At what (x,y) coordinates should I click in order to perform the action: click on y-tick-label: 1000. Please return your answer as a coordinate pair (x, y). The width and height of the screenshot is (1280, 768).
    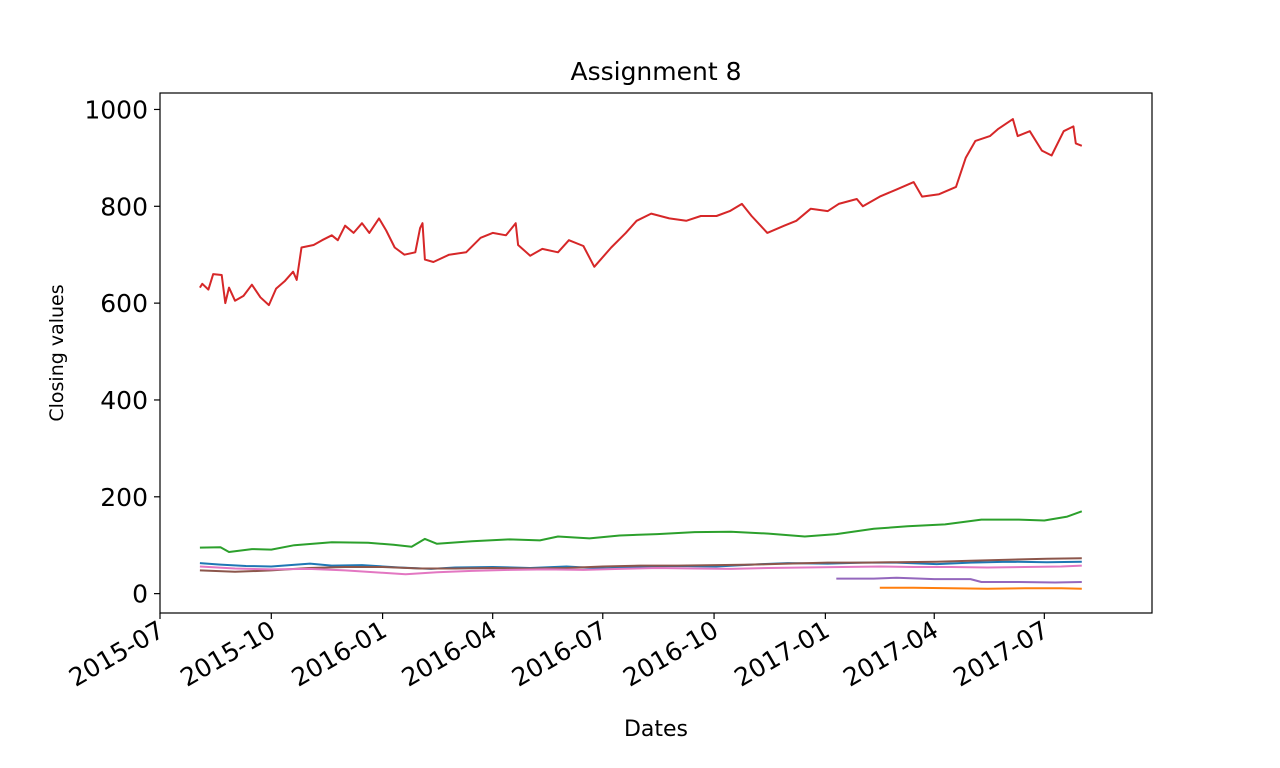
    Looking at the image, I should click on (116, 109).